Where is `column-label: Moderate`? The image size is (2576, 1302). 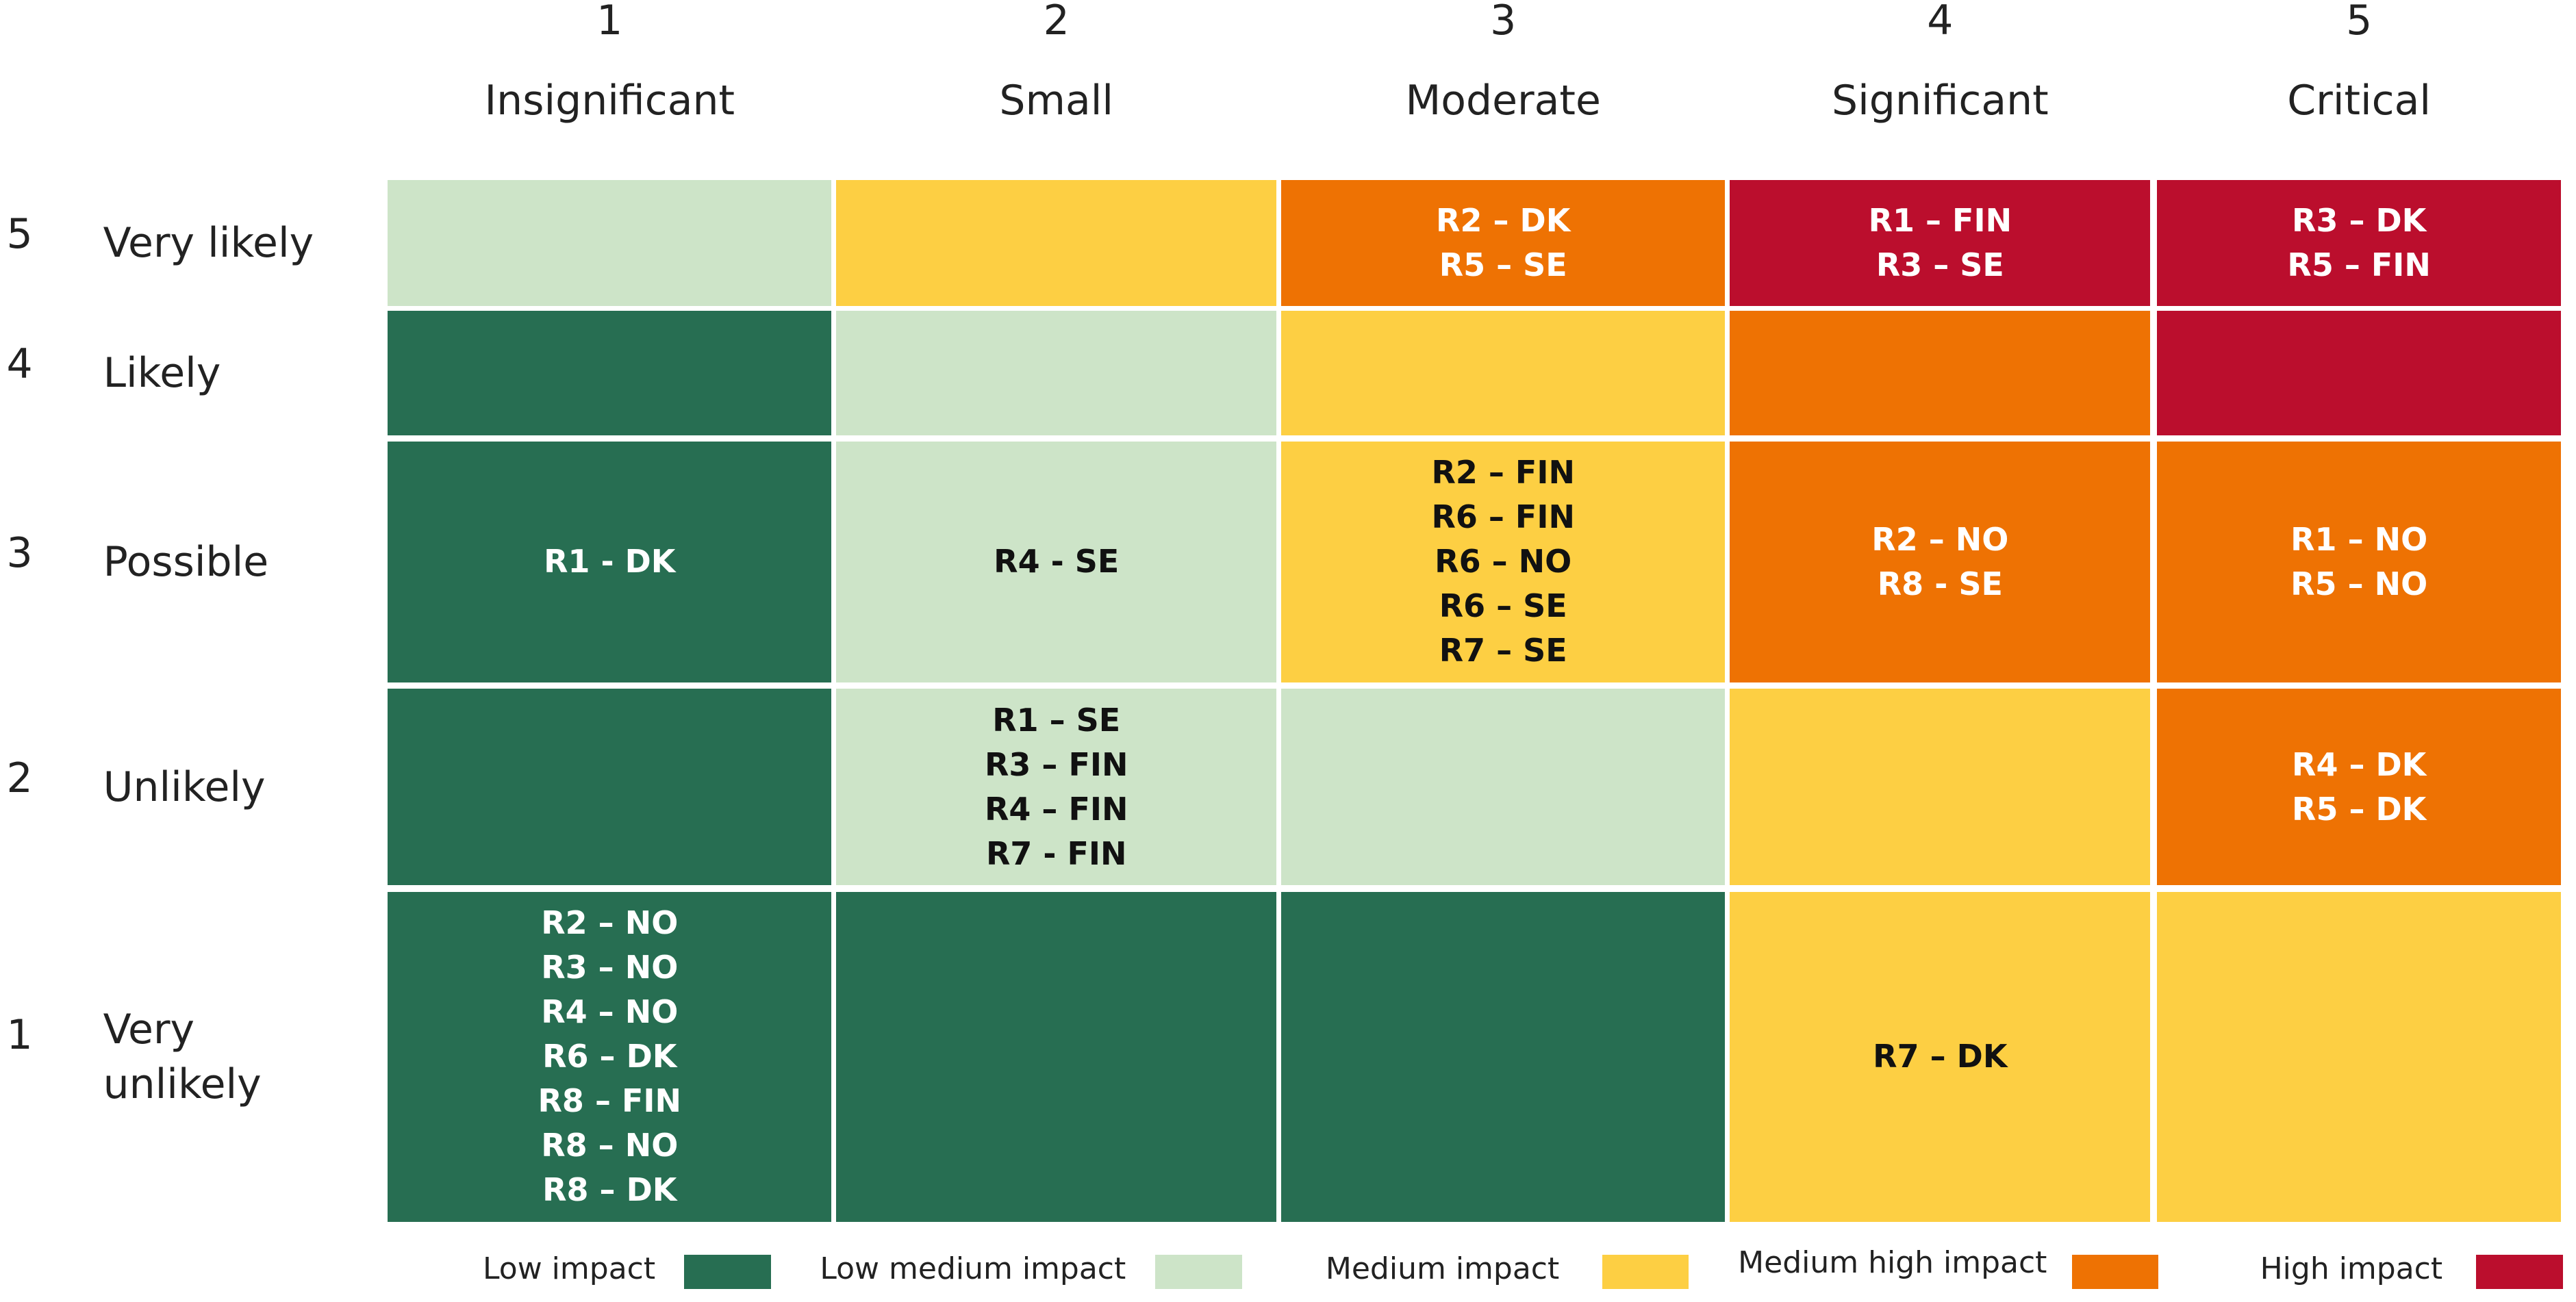
column-label: Moderate is located at coordinates (1503, 101).